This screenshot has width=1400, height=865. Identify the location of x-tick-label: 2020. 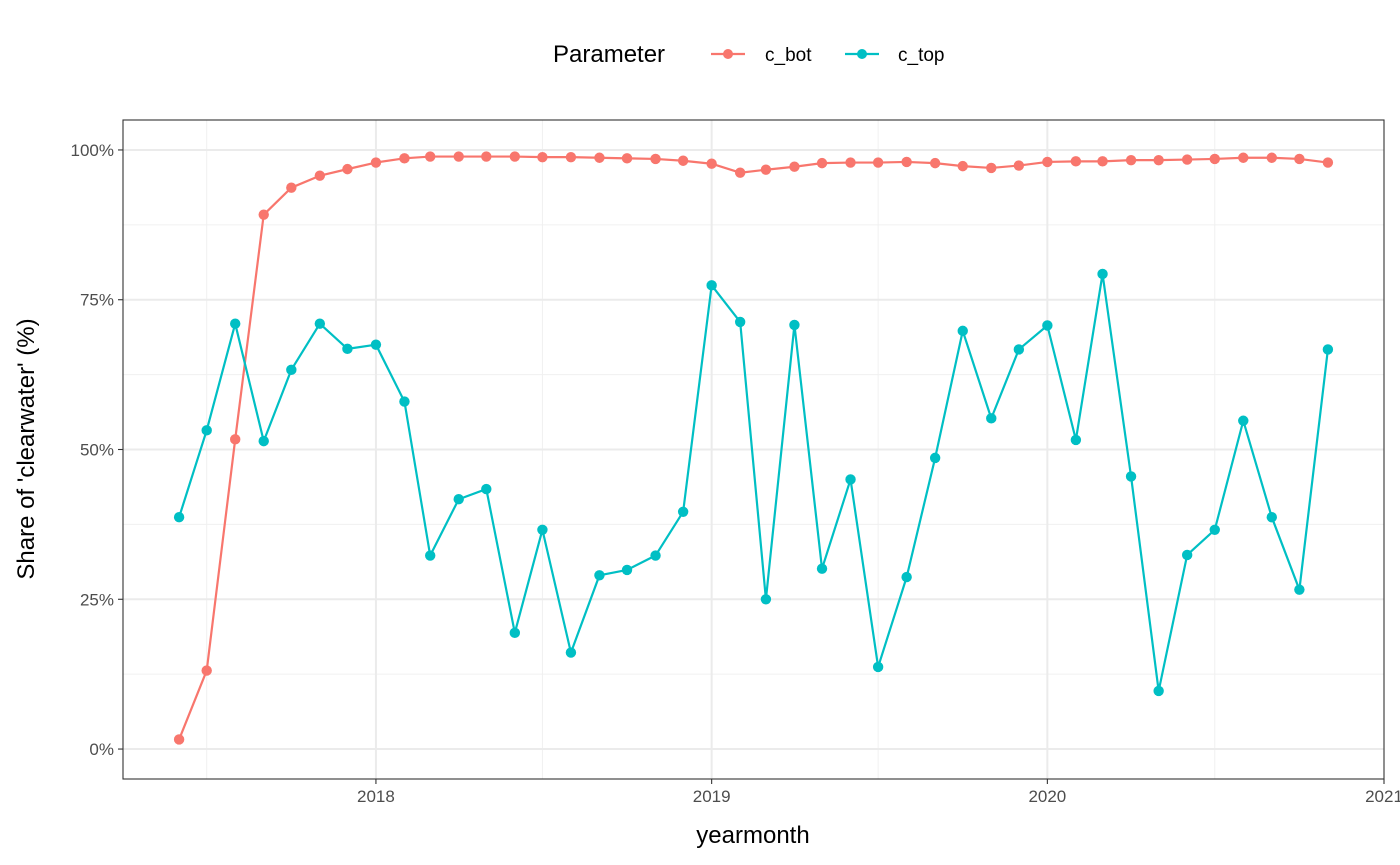
(1047, 796).